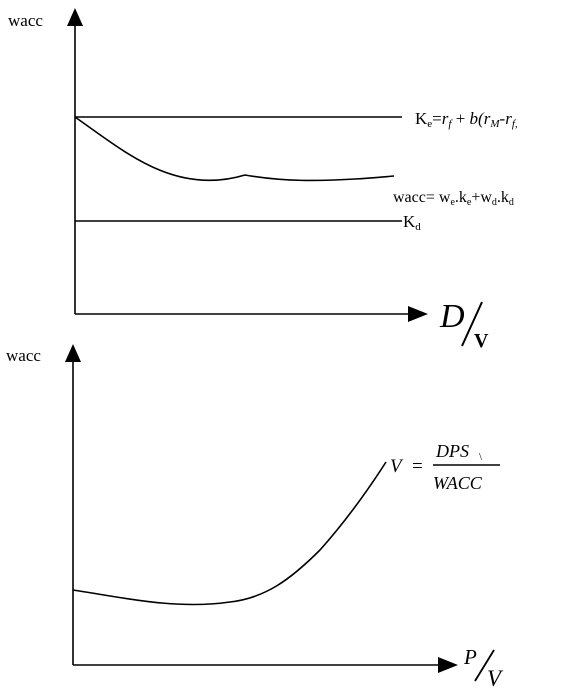 Image resolution: width=571 pixels, height=691 pixels. What do you see at coordinates (417, 466) in the screenshot?
I see `formula-equals: =` at bounding box center [417, 466].